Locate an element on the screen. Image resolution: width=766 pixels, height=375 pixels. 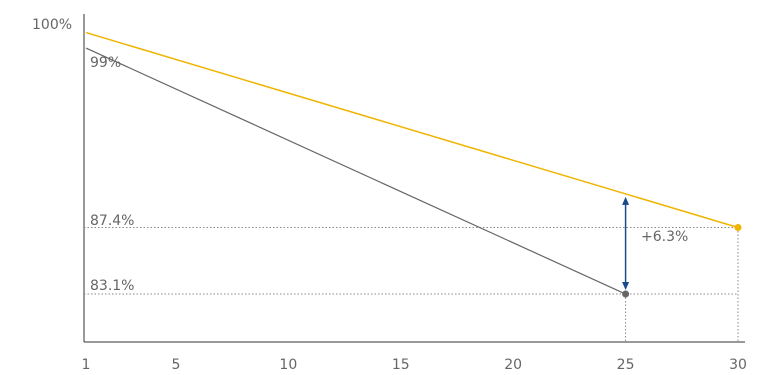
x-tick-label: 10 is located at coordinates (288, 365).